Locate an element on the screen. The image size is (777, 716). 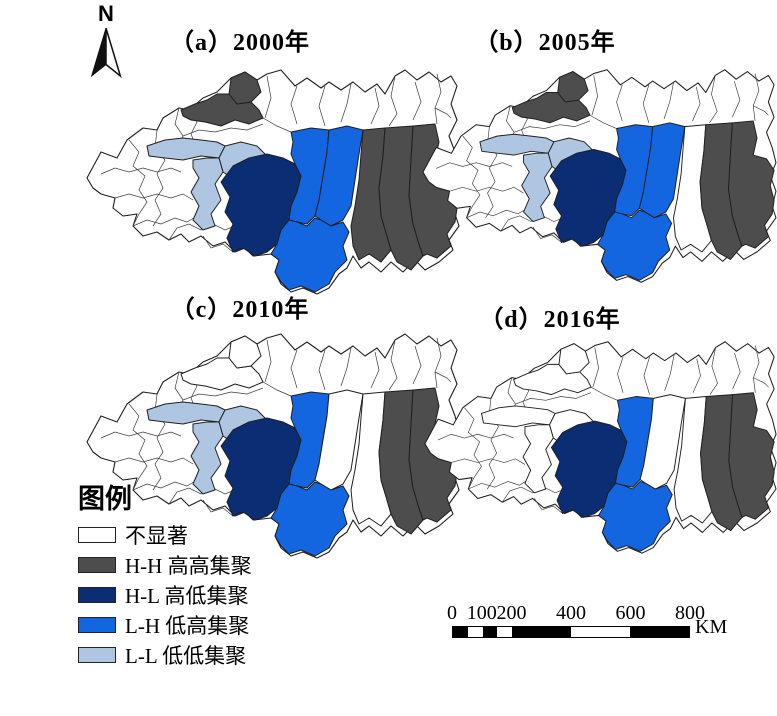
map-panel-2016 is located at coordinates (600, 447).